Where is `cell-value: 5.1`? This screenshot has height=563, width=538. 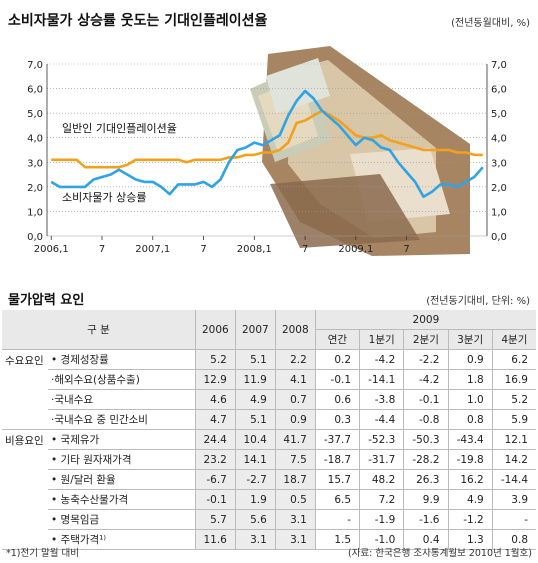
cell-value: 5.1 is located at coordinates (255, 359).